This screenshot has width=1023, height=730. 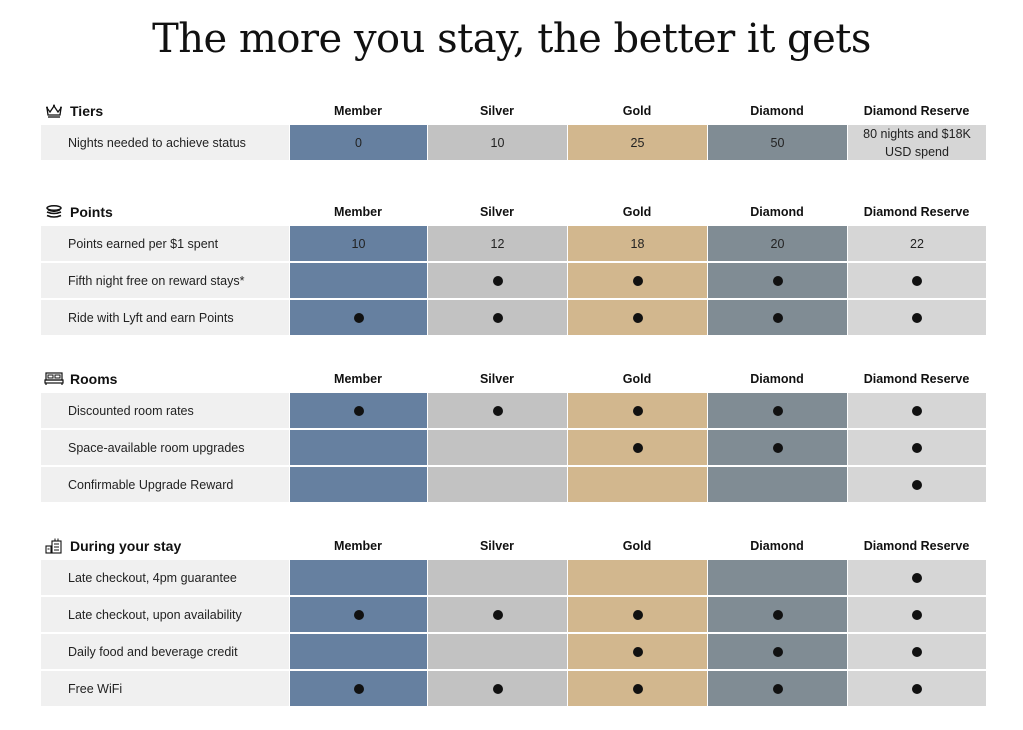 What do you see at coordinates (637, 243) in the screenshot?
I see `cell-gold: 18` at bounding box center [637, 243].